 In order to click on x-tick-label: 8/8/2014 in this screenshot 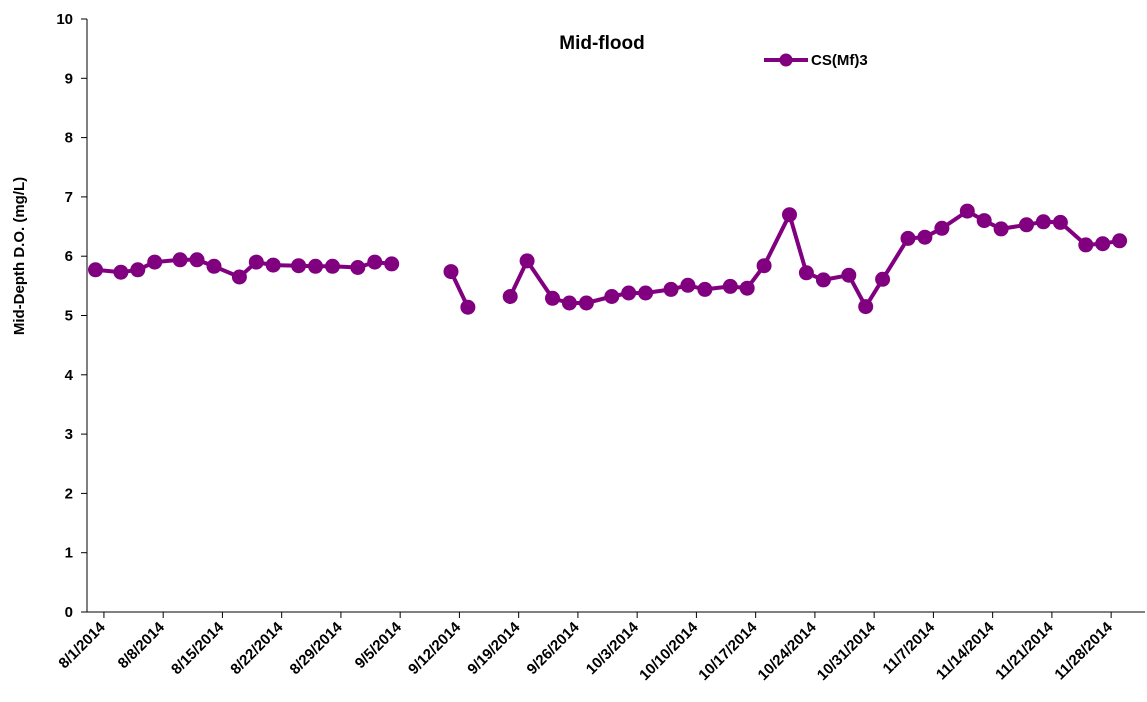, I will do `click(142, 645)`.